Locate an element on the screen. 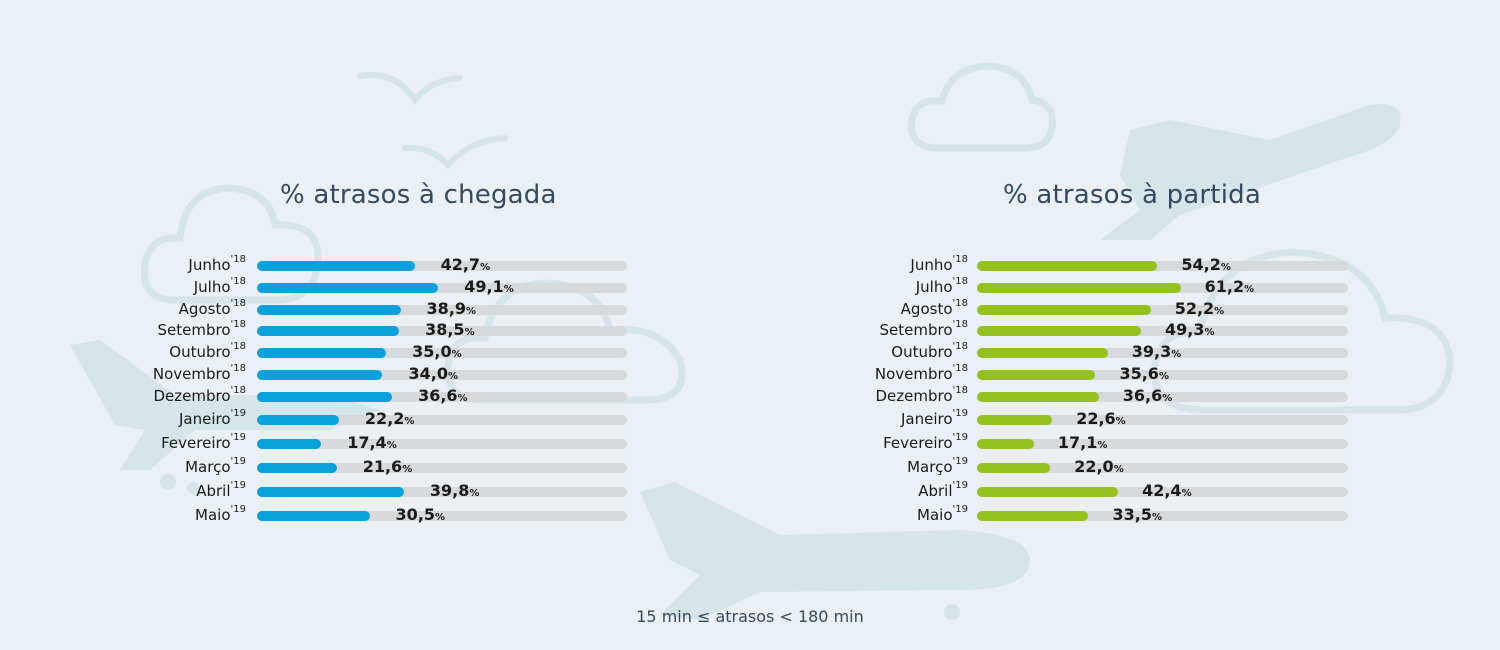 The height and width of the screenshot is (650, 1500). value-number: 22,2 is located at coordinates (384, 418).